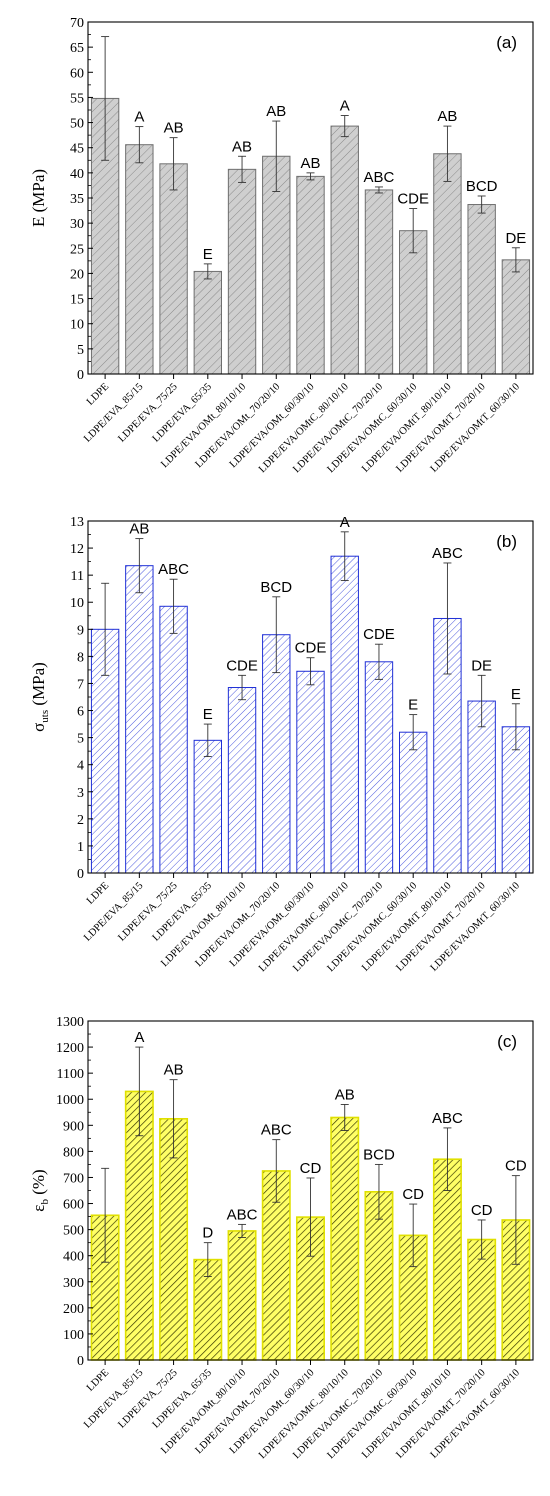  Describe the element at coordinates (276, 111) in the screenshot. I see `significance-label-a-5: AB` at that location.